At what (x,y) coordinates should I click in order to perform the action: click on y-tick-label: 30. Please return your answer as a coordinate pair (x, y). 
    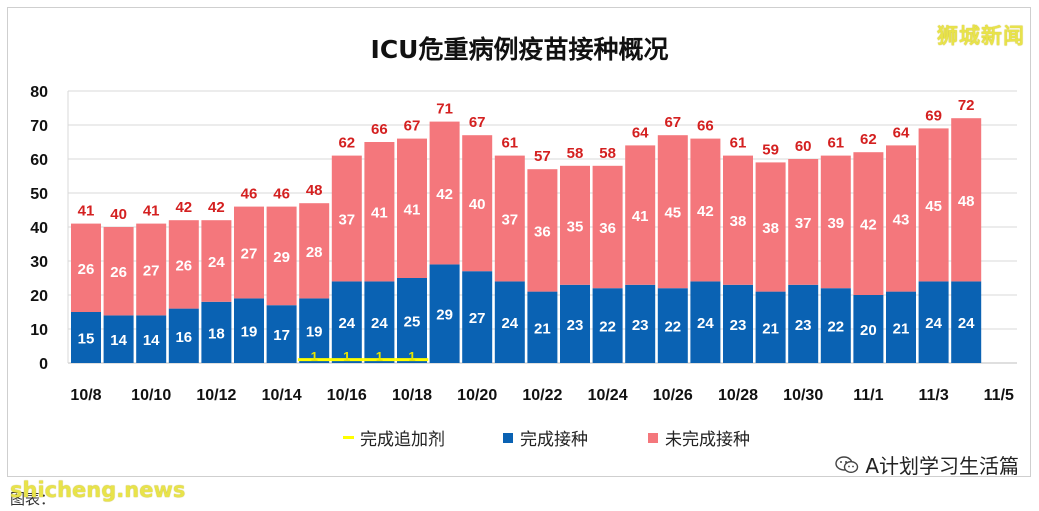
    Looking at the image, I should click on (39, 262).